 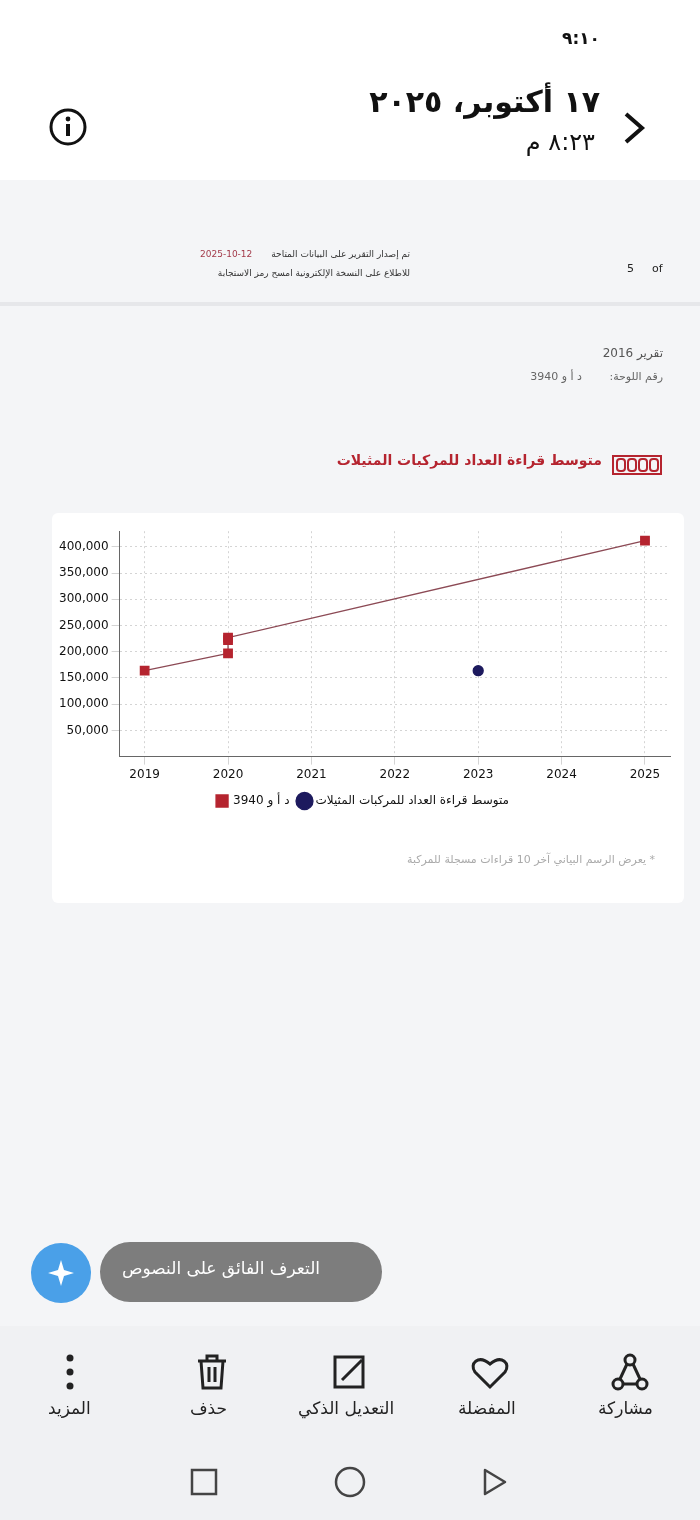 I want to click on x-tick-label: 2025, so click(x=645, y=773).